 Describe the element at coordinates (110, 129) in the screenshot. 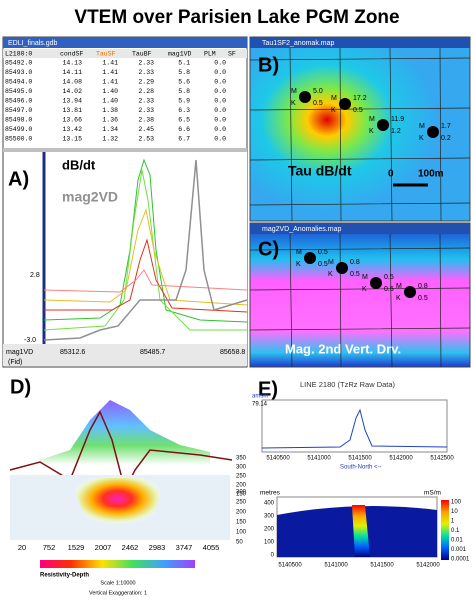

I see `table-cell: 1.34` at that location.